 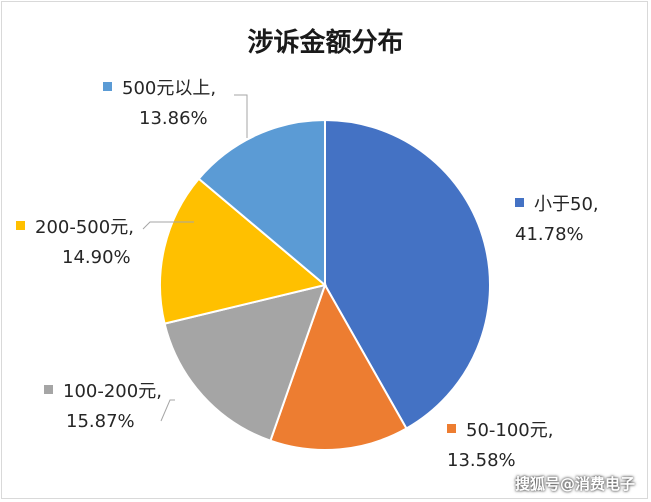 I want to click on chart-title: 涉诉金额分布, so click(x=325, y=43).